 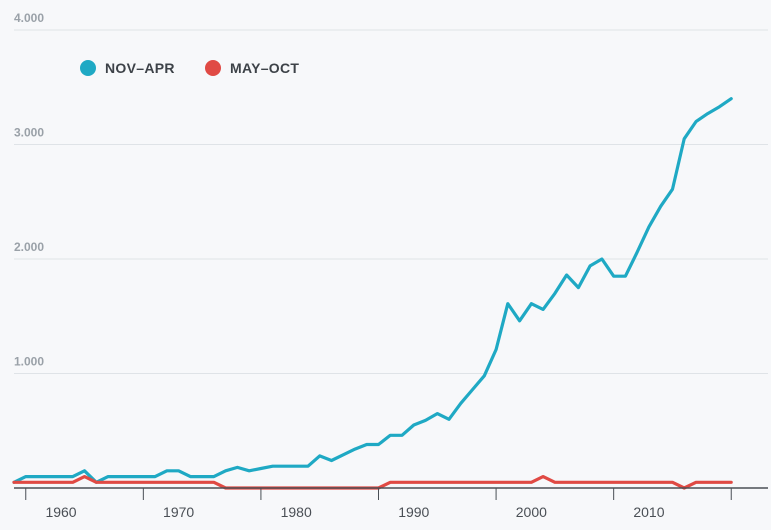 What do you see at coordinates (140, 68) in the screenshot?
I see `legend-label: NOV–APR` at bounding box center [140, 68].